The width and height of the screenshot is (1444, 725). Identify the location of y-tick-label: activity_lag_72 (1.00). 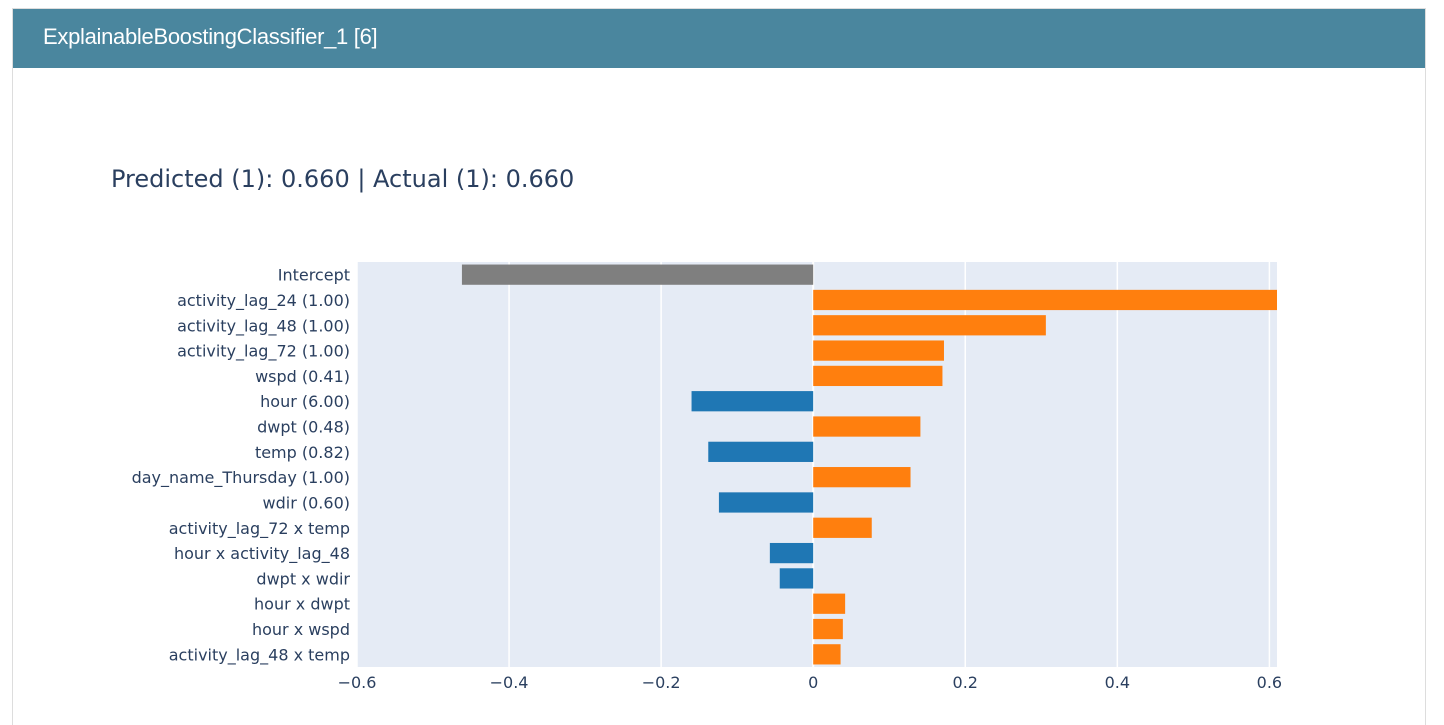
(263, 352).